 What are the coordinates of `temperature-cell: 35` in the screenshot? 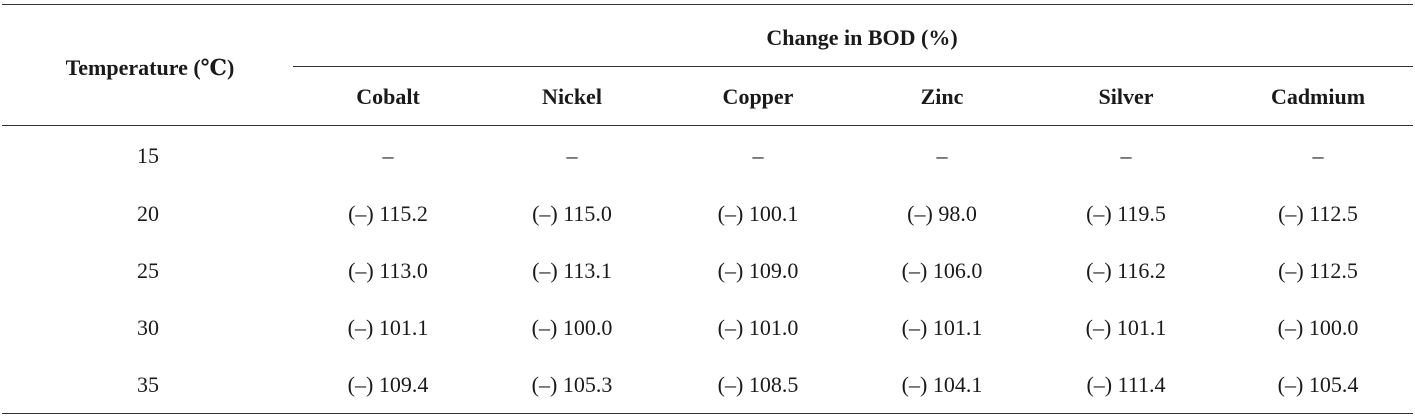 It's located at (148, 384).